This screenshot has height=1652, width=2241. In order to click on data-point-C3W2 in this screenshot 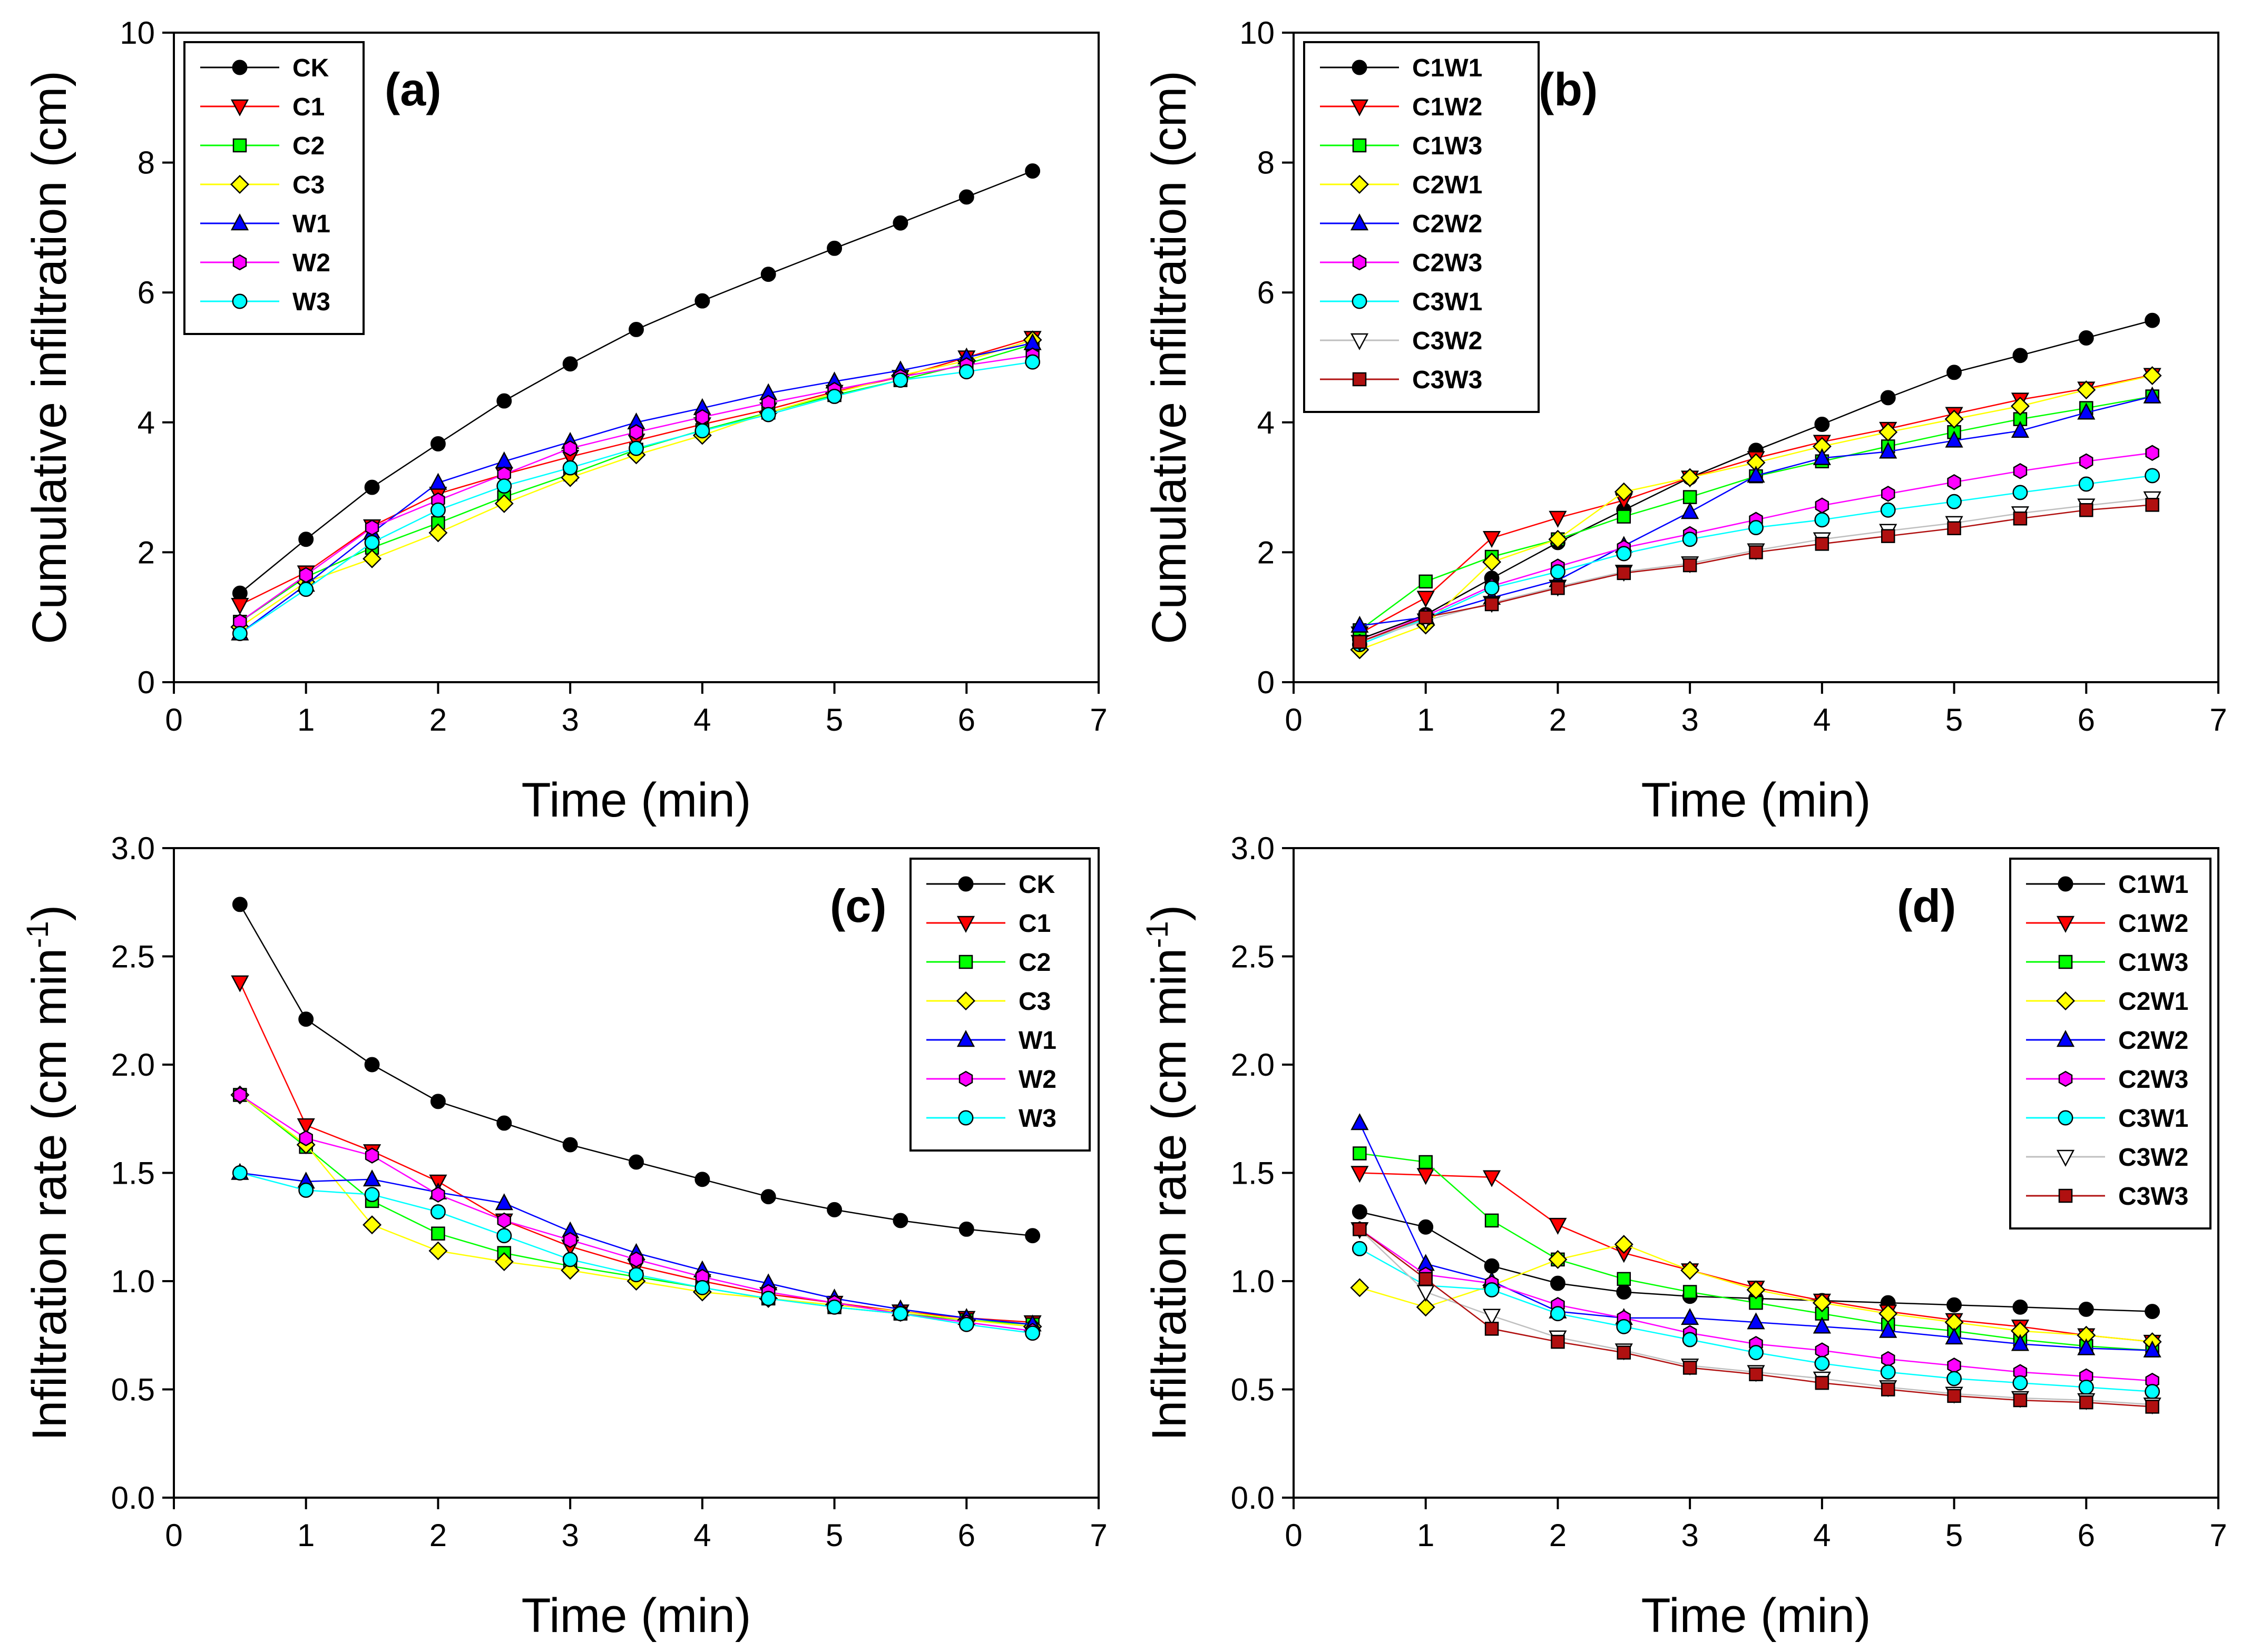, I will do `click(1491, 1318)`.